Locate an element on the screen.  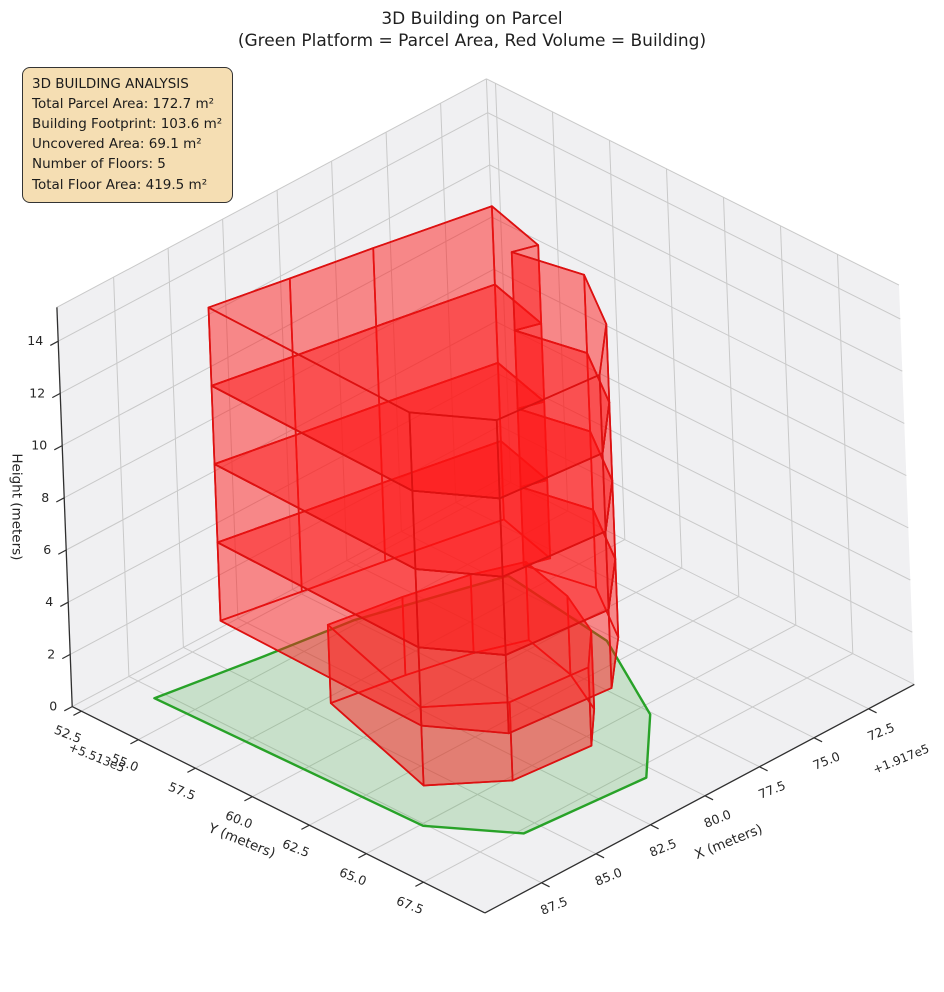
z-tick-label: 0 is located at coordinates (53, 706).